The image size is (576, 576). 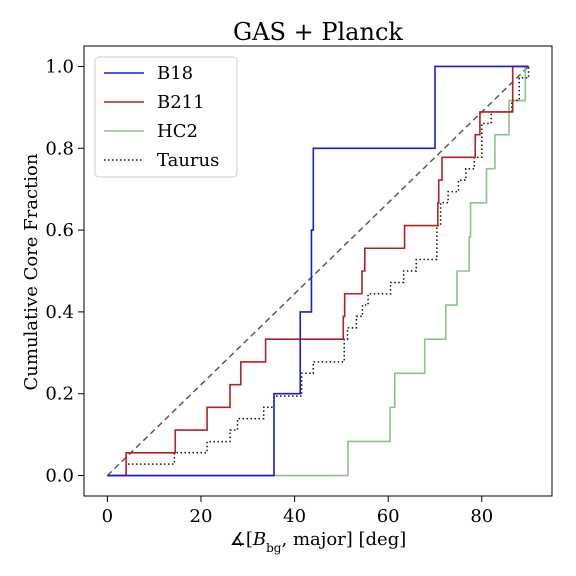 I want to click on legend-label-b18: B18, so click(x=175, y=73).